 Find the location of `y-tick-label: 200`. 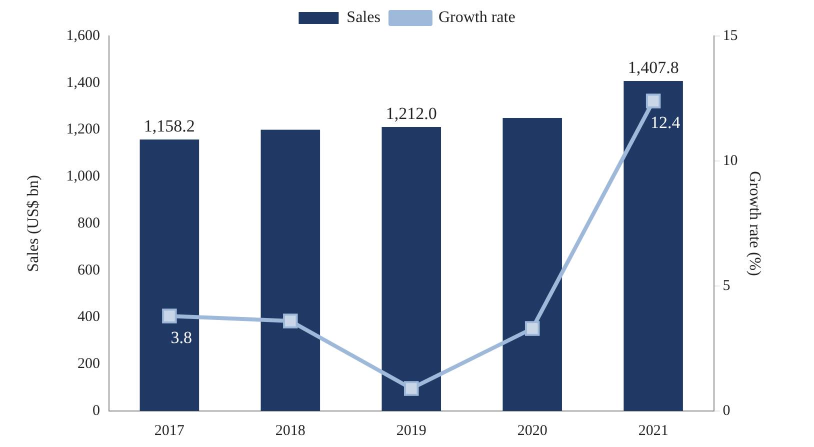

y-tick-label: 200 is located at coordinates (88, 364).